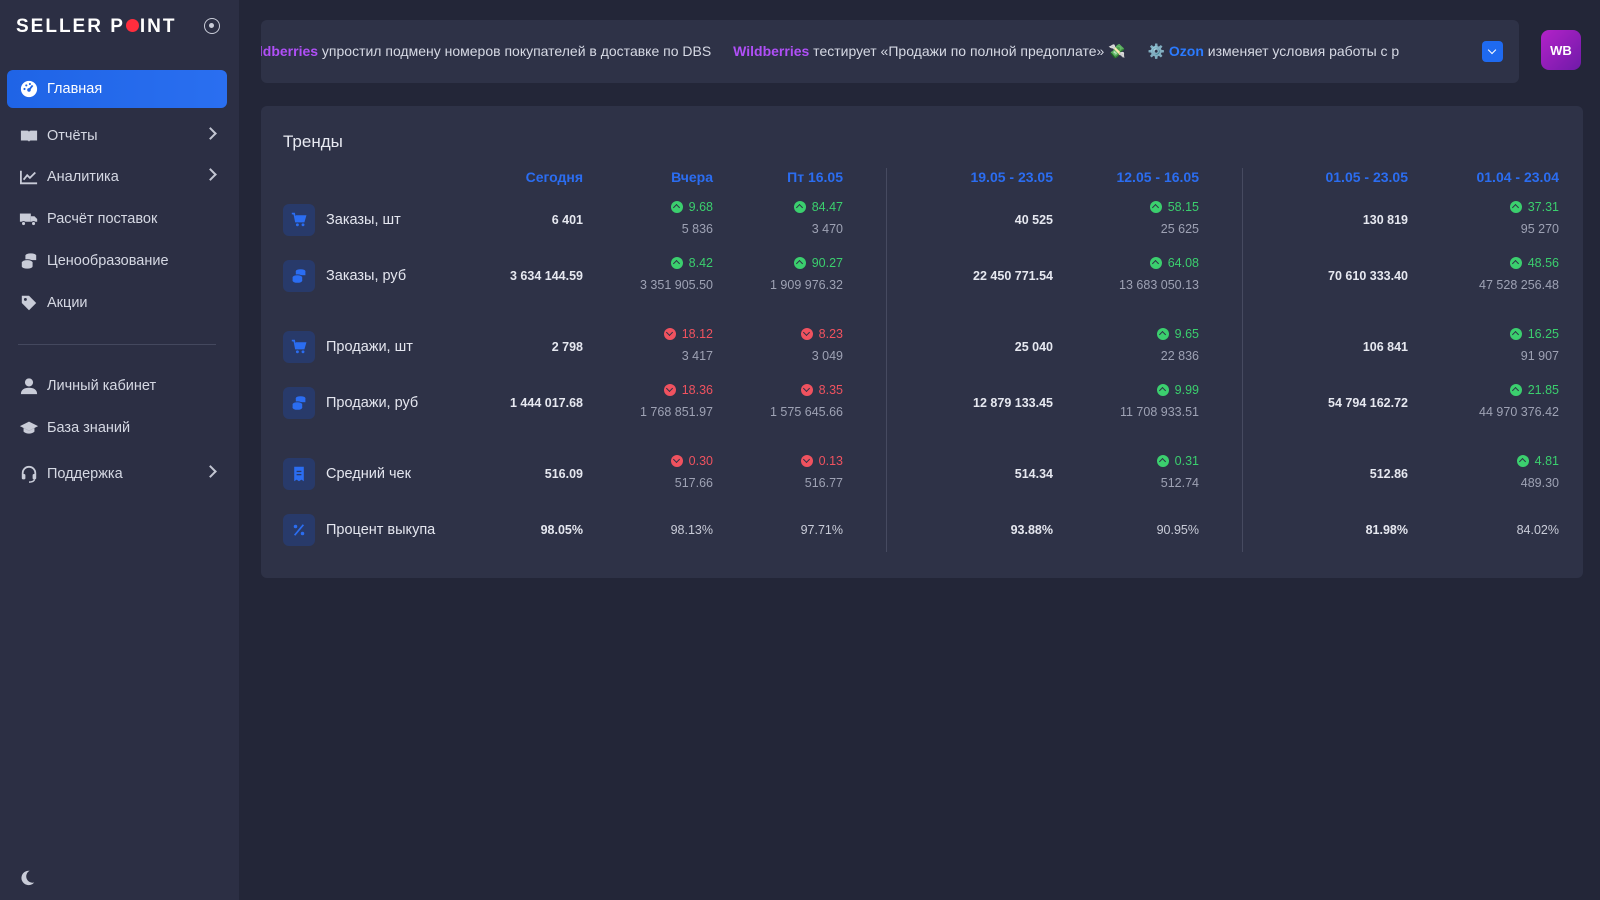 The height and width of the screenshot is (900, 1600). Describe the element at coordinates (1385, 220) in the screenshot. I see `metric-value: 130 819` at that location.